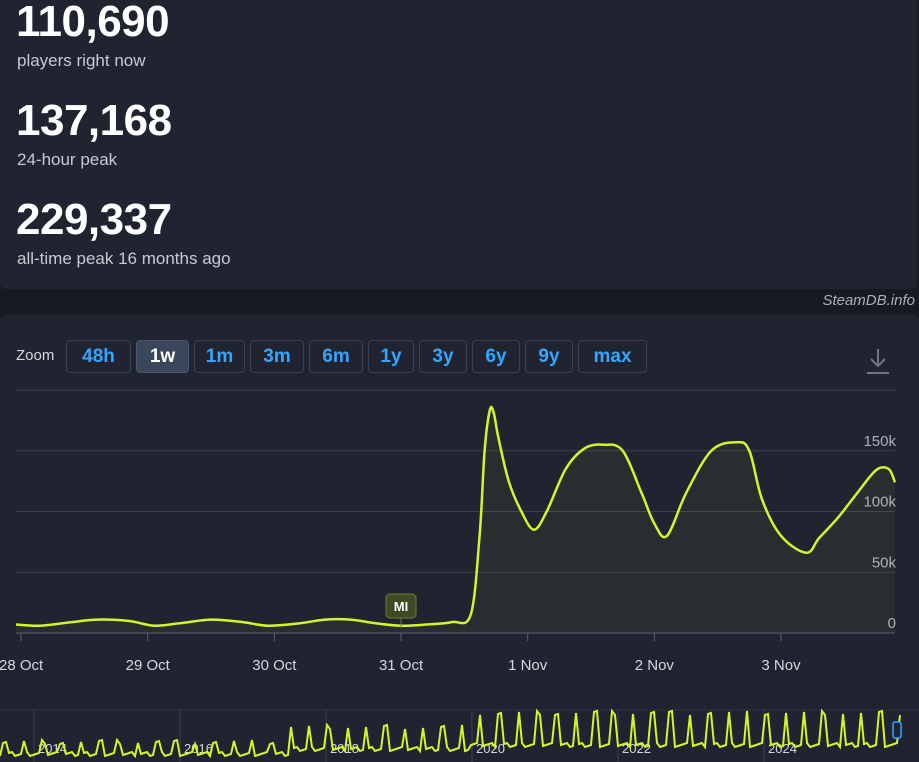 The height and width of the screenshot is (762, 919). Describe the element at coordinates (336, 356) in the screenshot. I see `zoom-button-6m: 6m` at that location.